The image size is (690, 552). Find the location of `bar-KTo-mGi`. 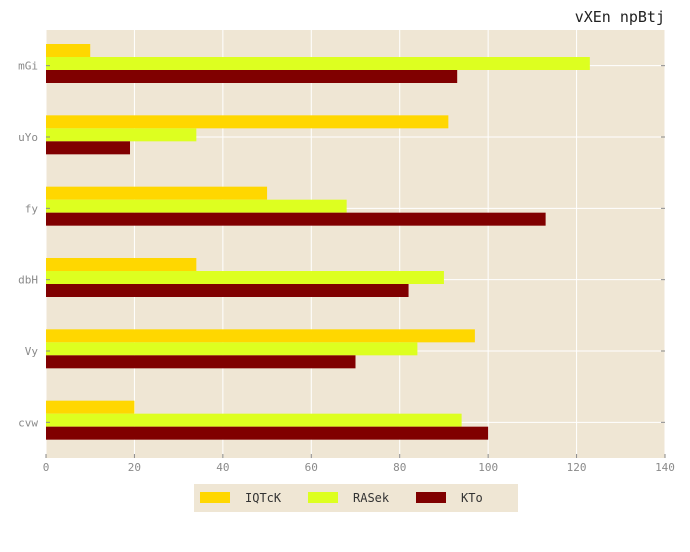

bar-KTo-mGi is located at coordinates (252, 76).